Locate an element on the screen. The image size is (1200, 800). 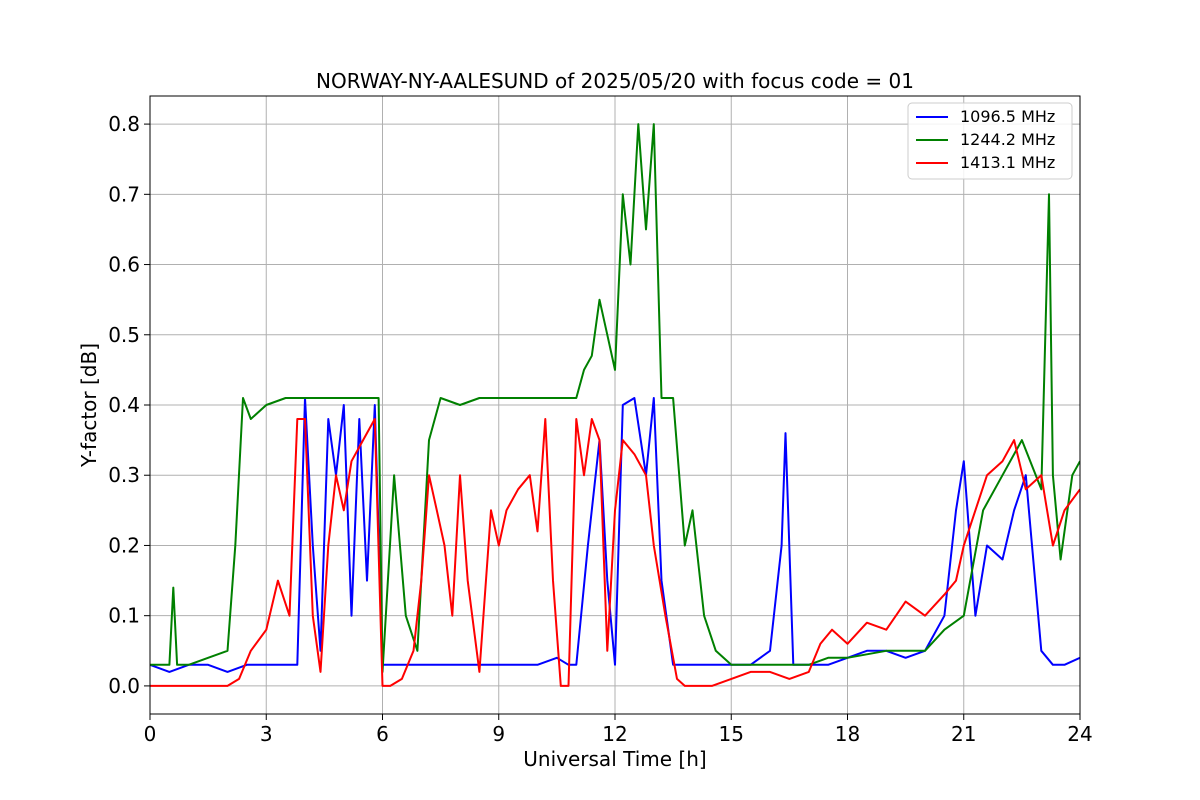
x-tick-label: 6 is located at coordinates (382, 734).